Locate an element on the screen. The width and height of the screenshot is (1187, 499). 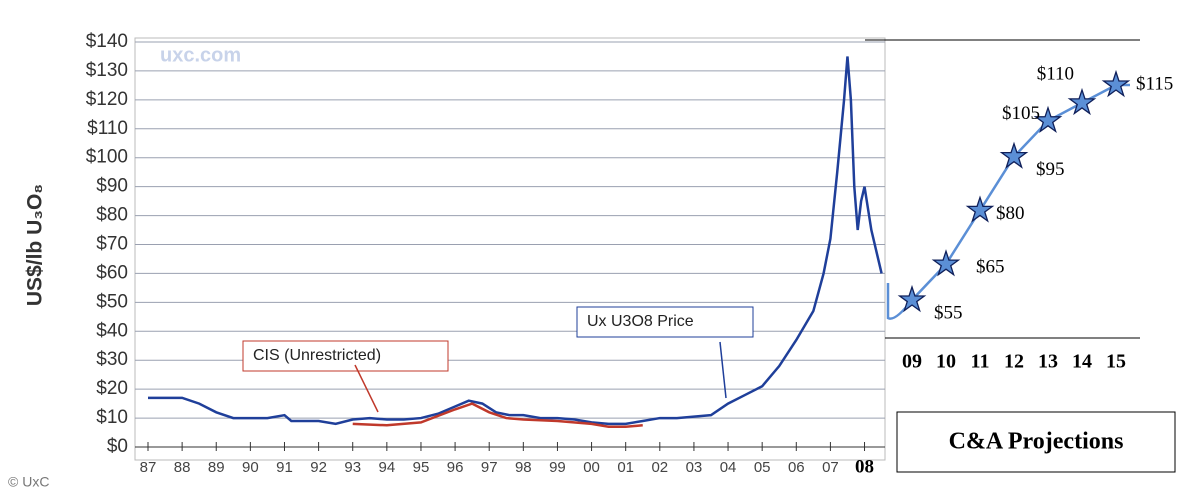
y-tick-label: $130 is located at coordinates (107, 70).